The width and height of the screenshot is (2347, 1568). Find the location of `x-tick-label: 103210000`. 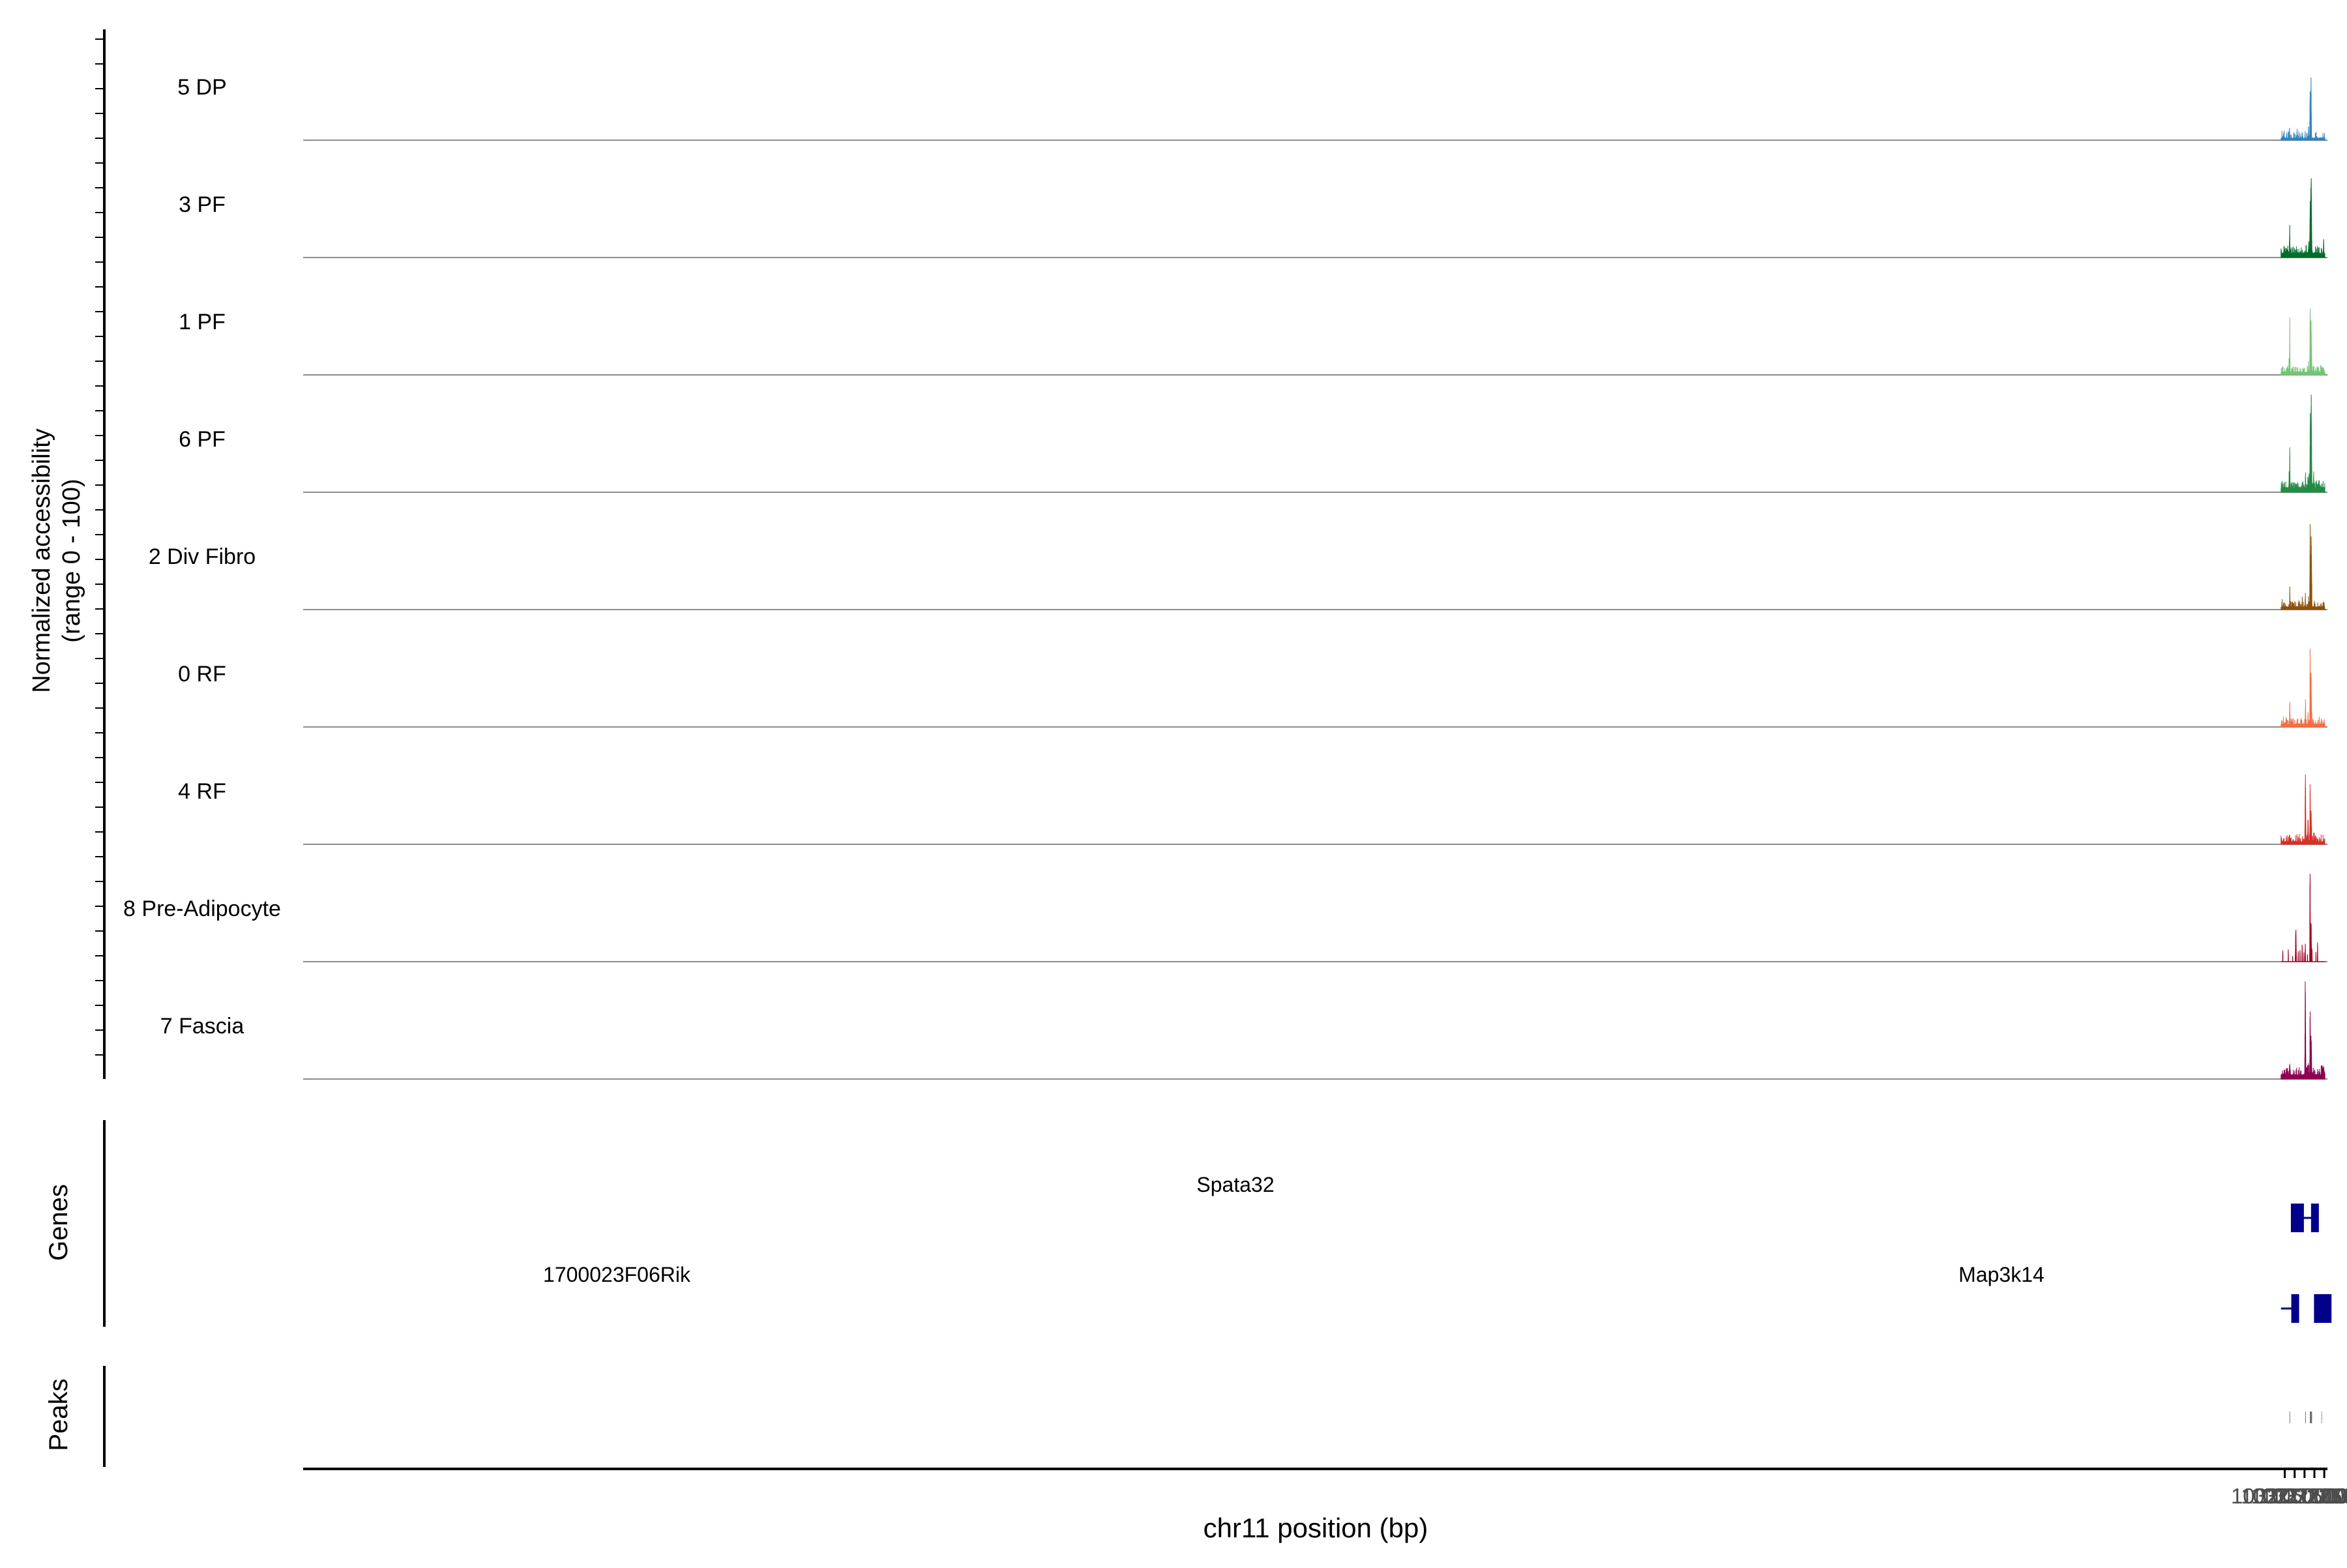

x-tick-label: 103210000 is located at coordinates (2294, 1496).